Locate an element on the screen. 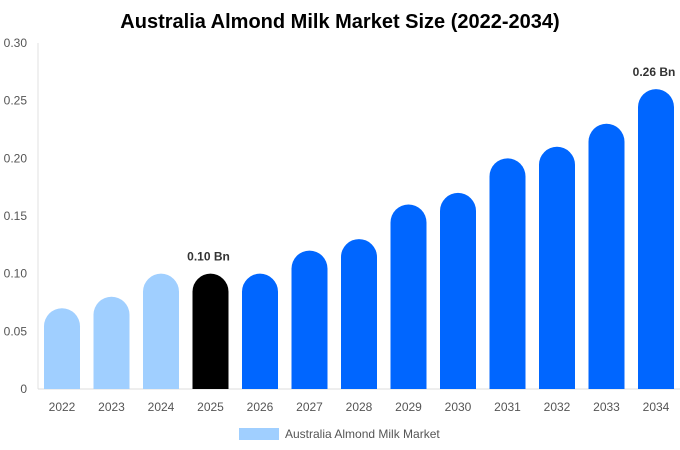  y-tick-label: 0 is located at coordinates (23, 389).